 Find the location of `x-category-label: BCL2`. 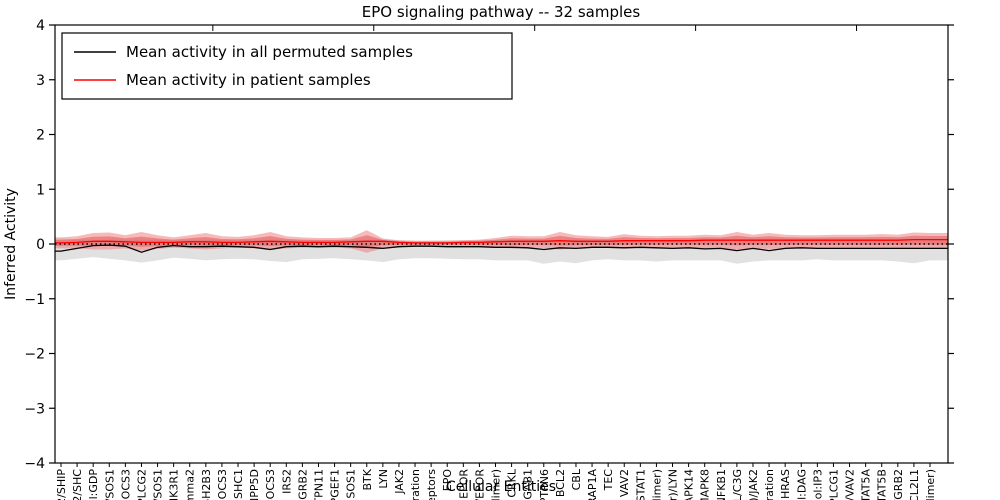

x-category-label: BCL2 is located at coordinates (560, 483).